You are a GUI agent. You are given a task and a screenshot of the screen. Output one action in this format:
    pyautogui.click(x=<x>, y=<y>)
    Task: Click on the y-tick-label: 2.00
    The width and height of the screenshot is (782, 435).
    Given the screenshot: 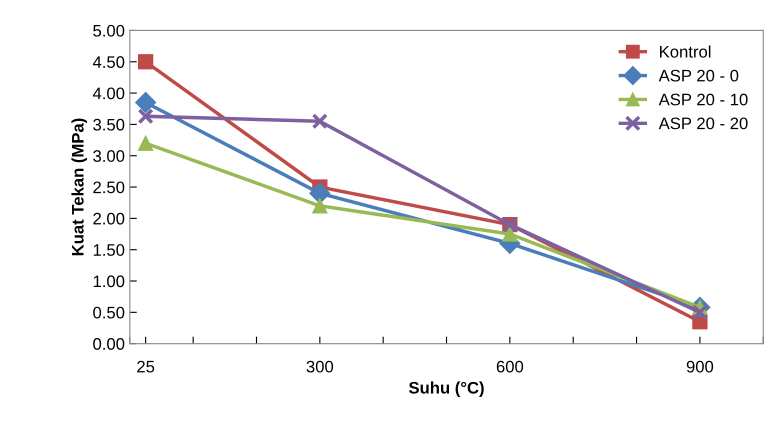 What is the action you would take?
    pyautogui.click(x=108, y=218)
    